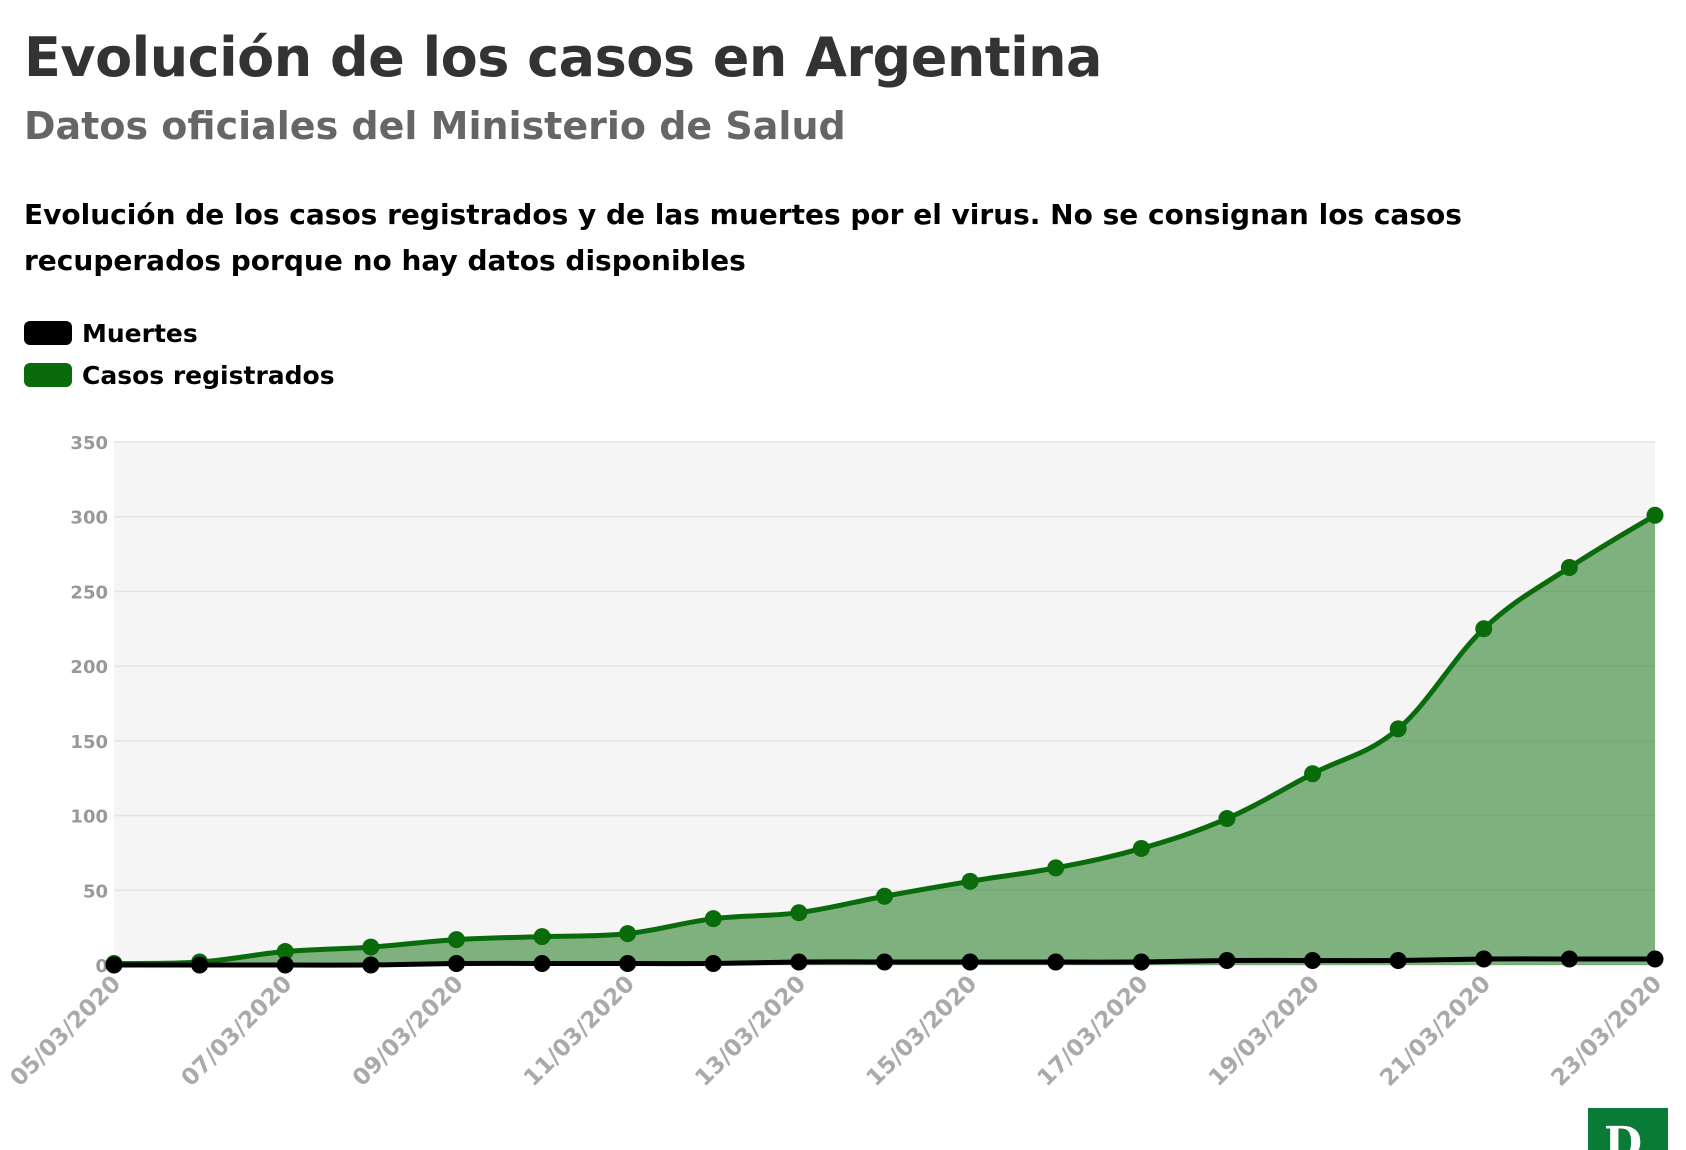 This screenshot has height=1150, width=1686. Describe the element at coordinates (95, 891) in the screenshot. I see `y-tick-label: 50` at that location.